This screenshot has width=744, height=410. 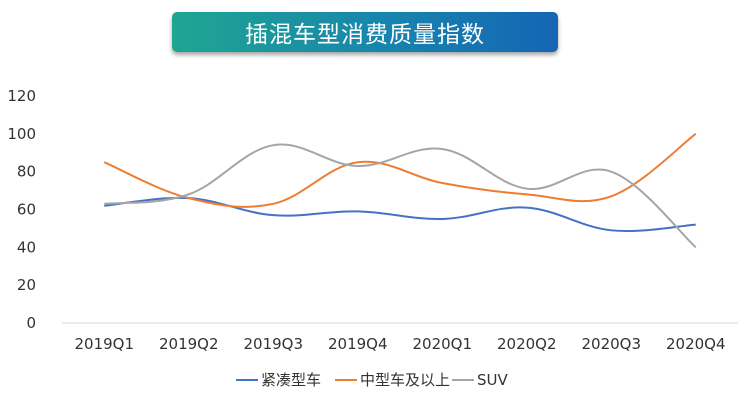 I want to click on legend-label-0: 紧凑型车, so click(x=291, y=380).